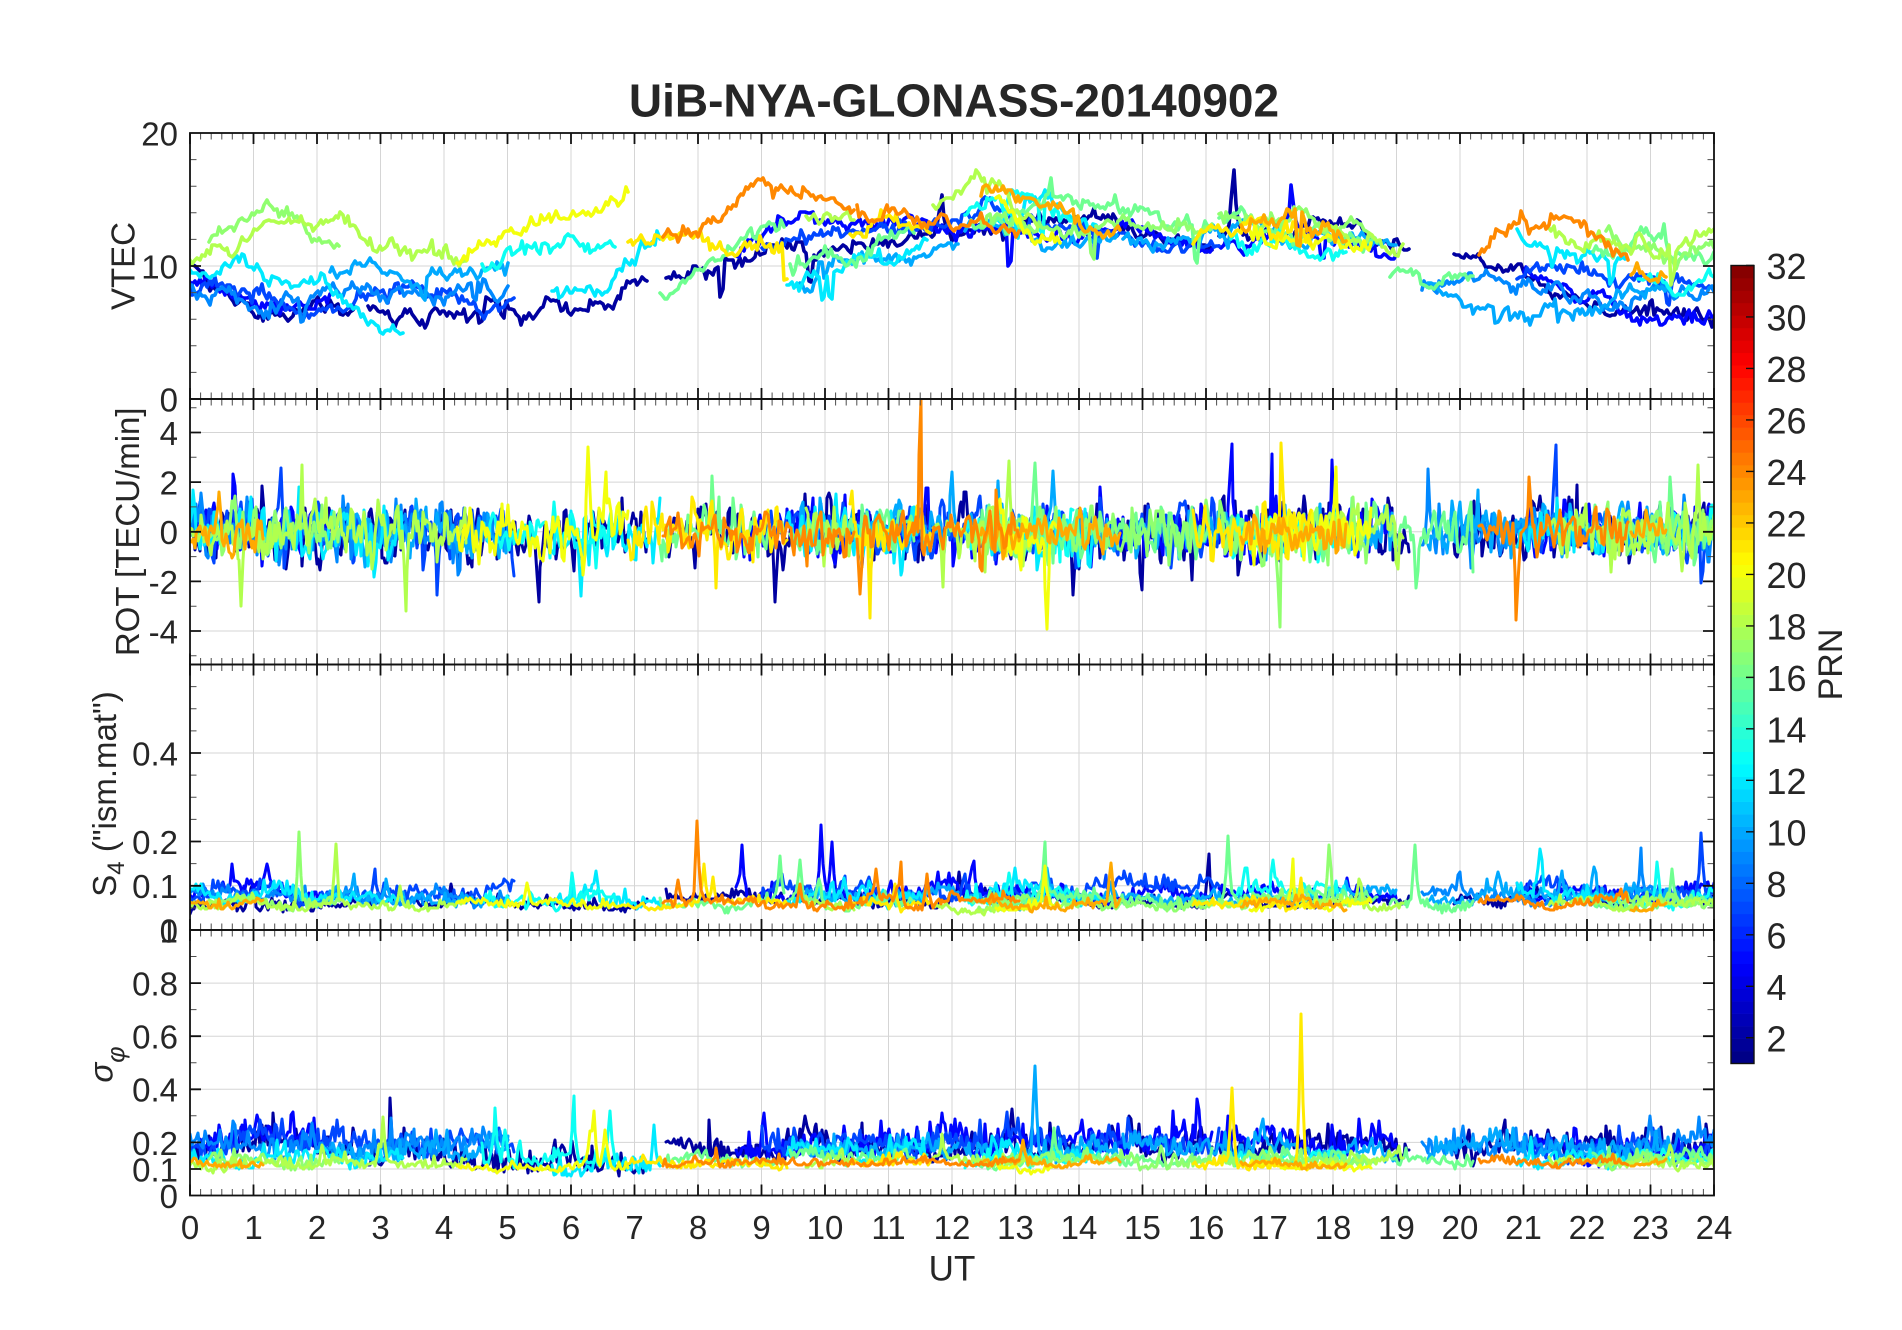 The width and height of the screenshot is (1902, 1330). Describe the element at coordinates (952, 1269) in the screenshot. I see `svg-text: UT` at that location.